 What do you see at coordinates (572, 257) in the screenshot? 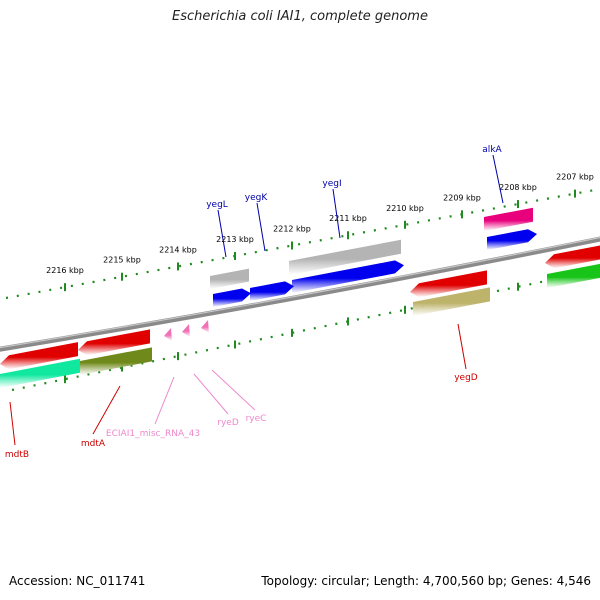
I see `gene-mdtC-cds` at bounding box center [572, 257].